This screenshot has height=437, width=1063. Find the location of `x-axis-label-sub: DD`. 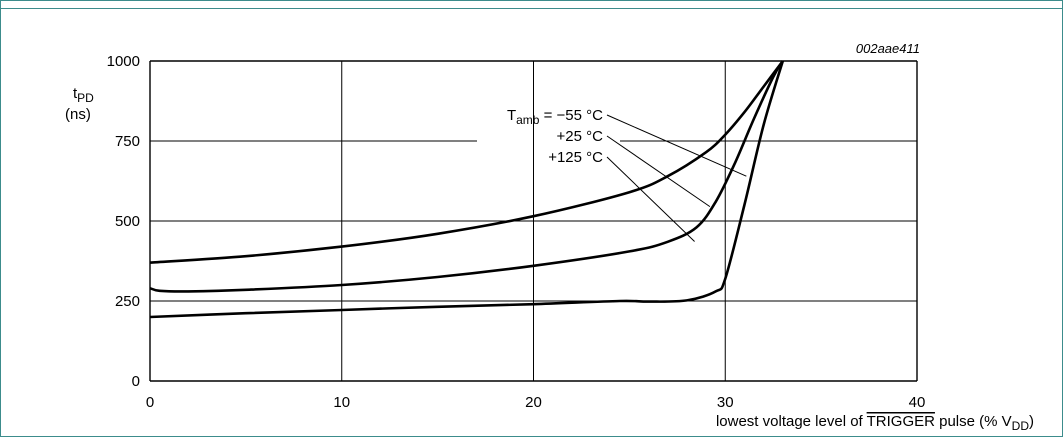

x-axis-label-sub: DD is located at coordinates (1021, 426).